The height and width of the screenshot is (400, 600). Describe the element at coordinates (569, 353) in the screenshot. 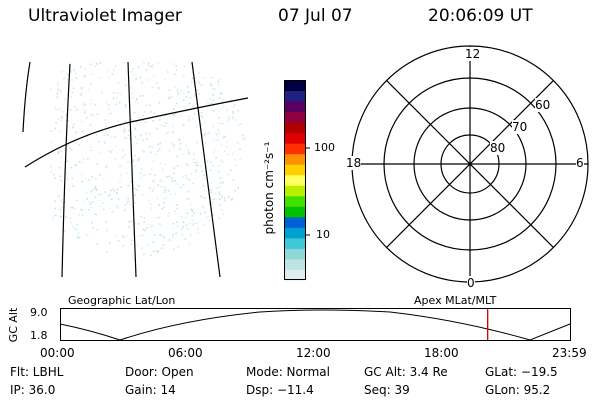

I see `timeline-xtick-4: 23:59` at that location.